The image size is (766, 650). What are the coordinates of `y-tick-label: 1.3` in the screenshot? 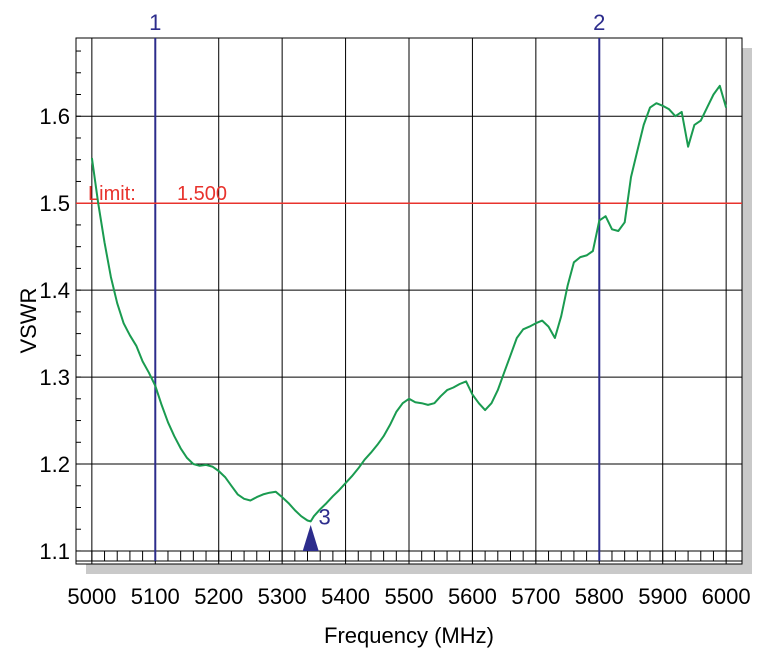 It's located at (54, 377).